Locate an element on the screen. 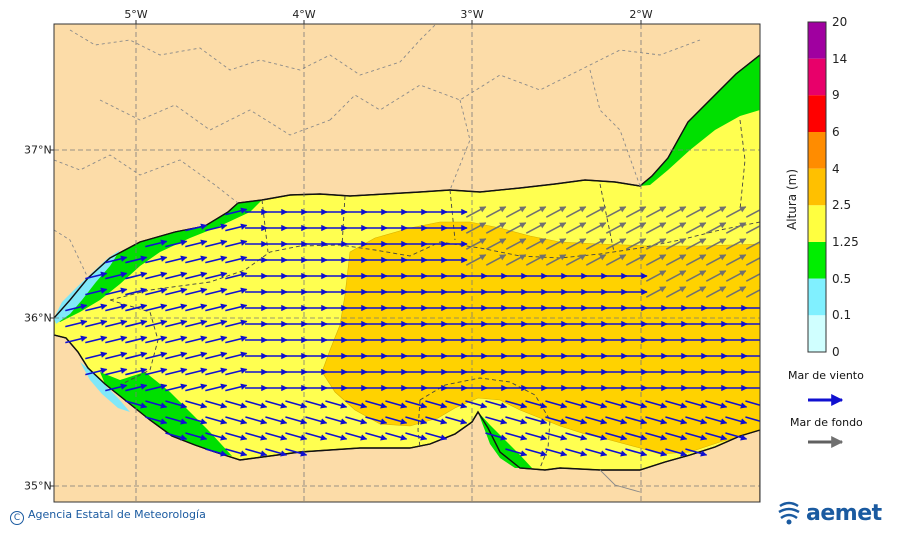  copyright-icon: C is located at coordinates (17, 518).